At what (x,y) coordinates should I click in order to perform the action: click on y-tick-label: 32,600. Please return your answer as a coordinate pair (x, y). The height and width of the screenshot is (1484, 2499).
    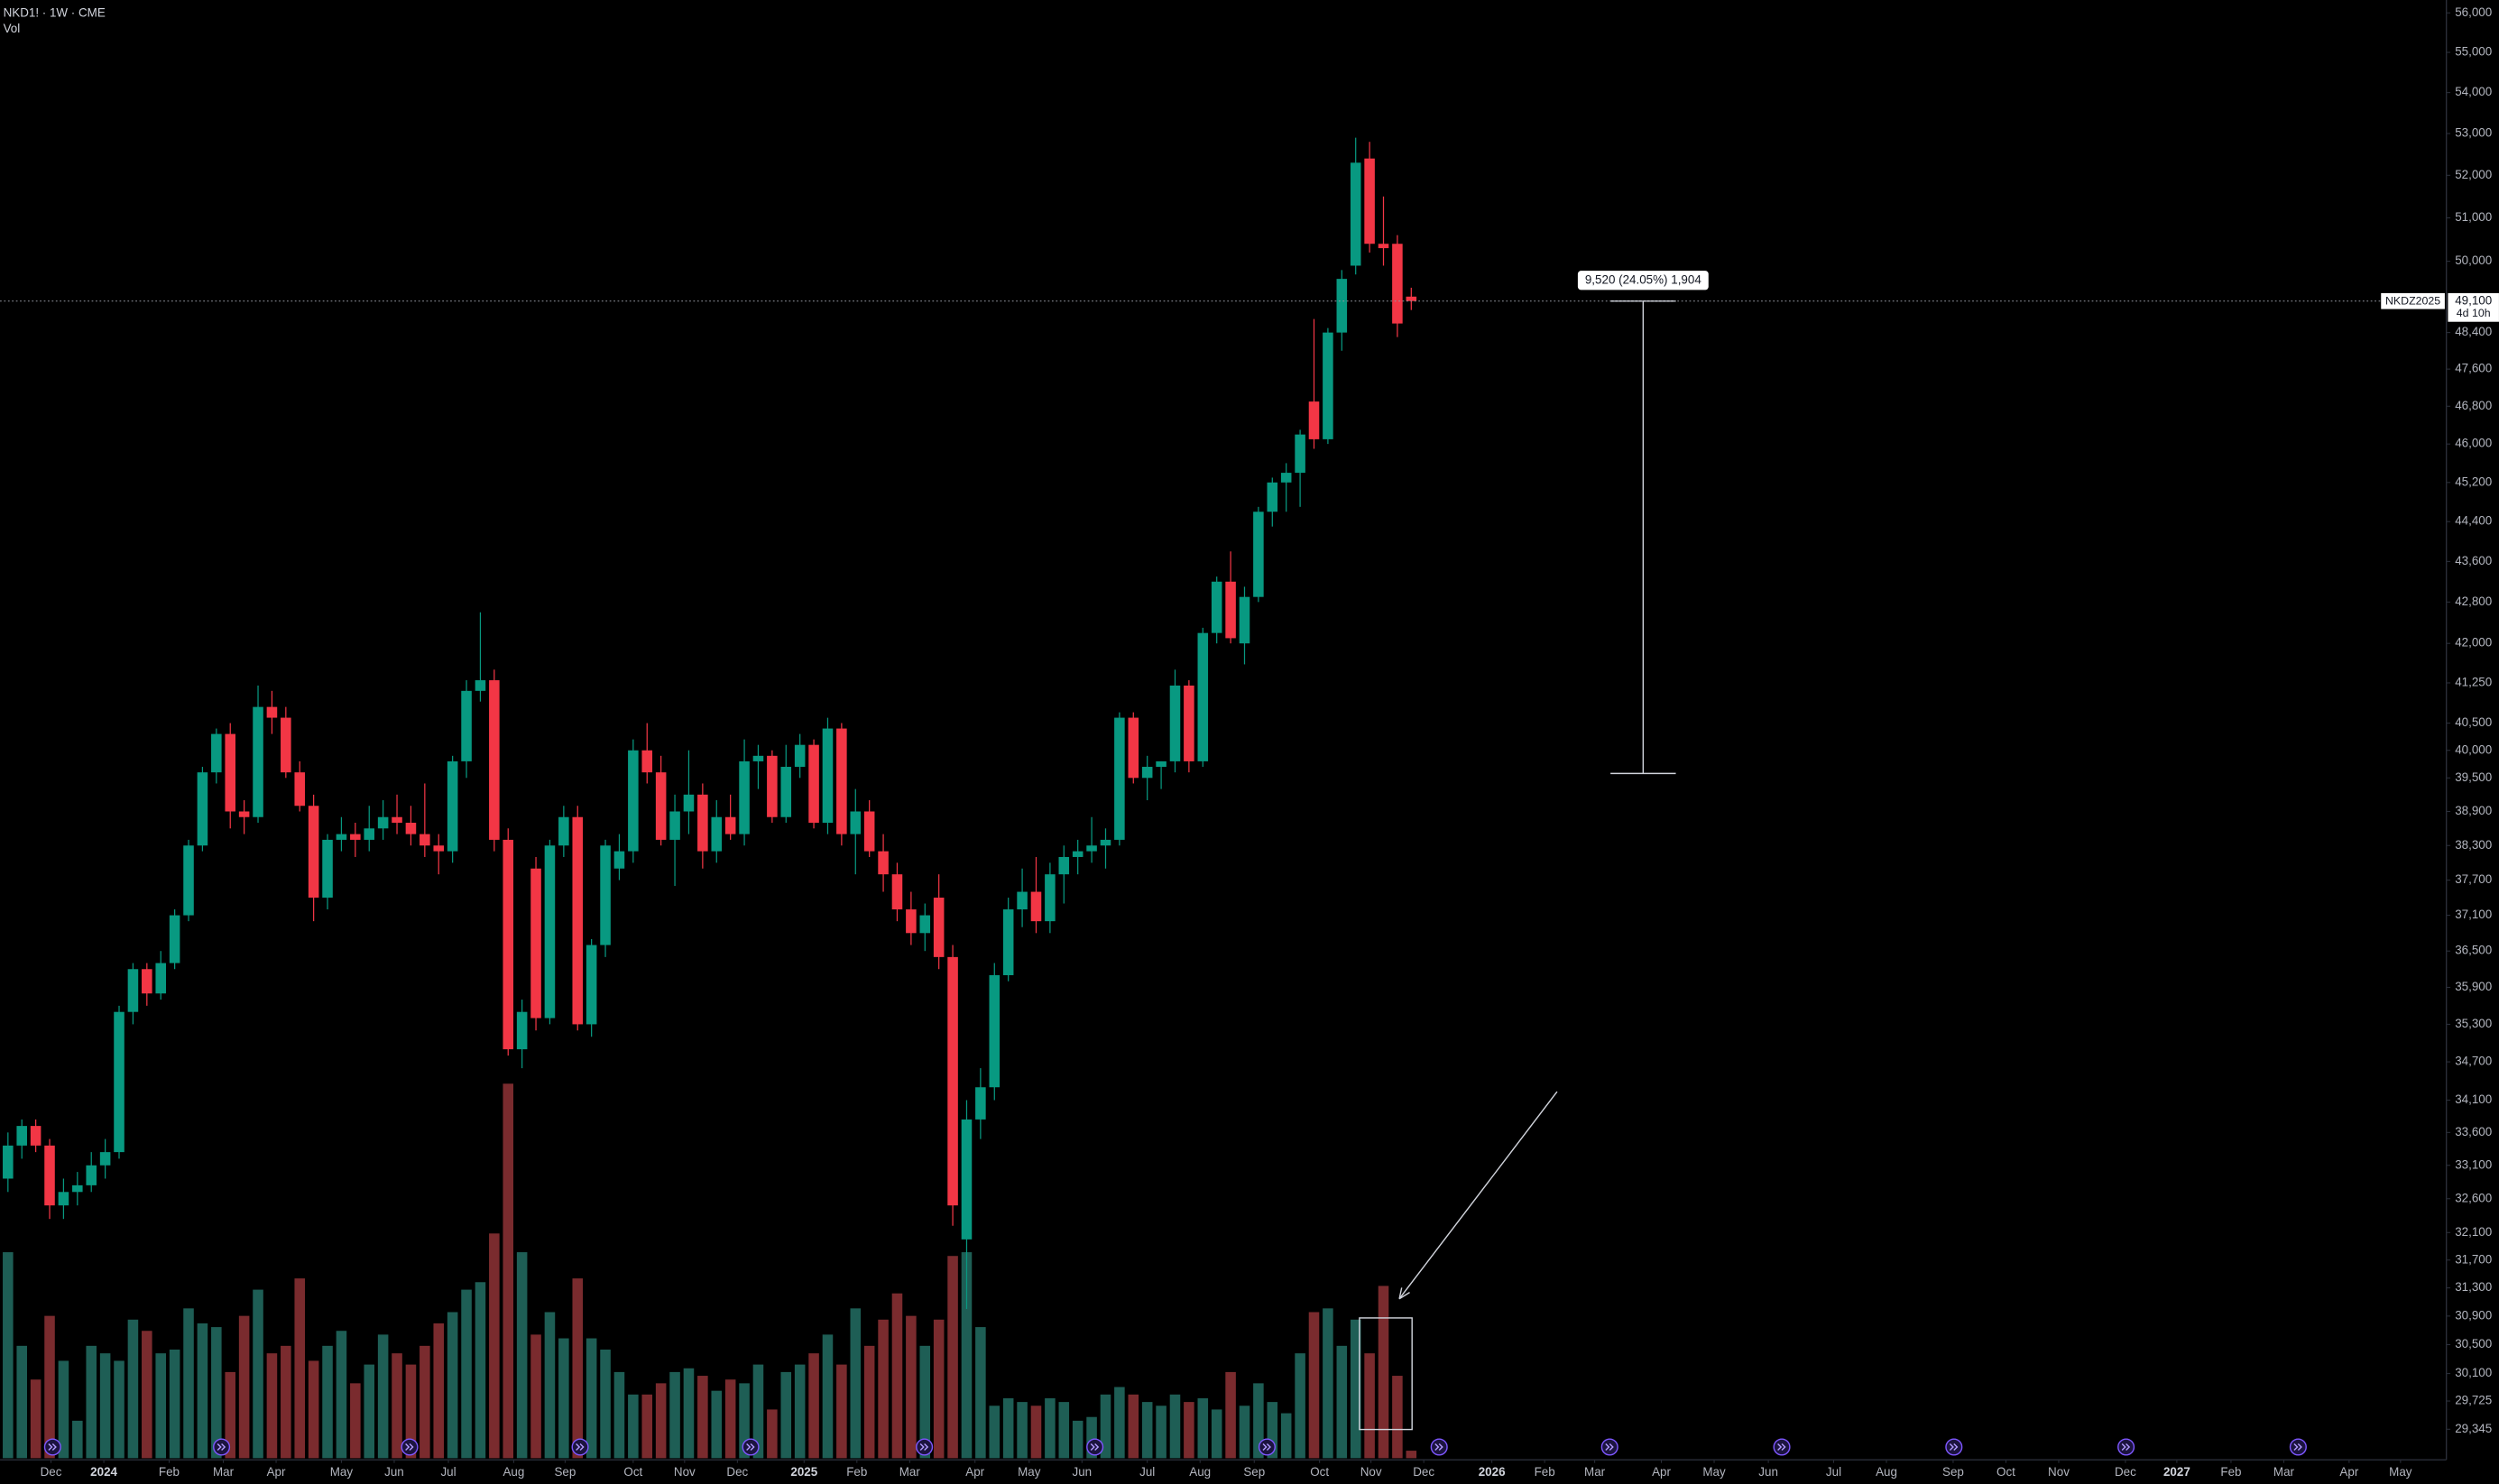
    Looking at the image, I should click on (2473, 1197).